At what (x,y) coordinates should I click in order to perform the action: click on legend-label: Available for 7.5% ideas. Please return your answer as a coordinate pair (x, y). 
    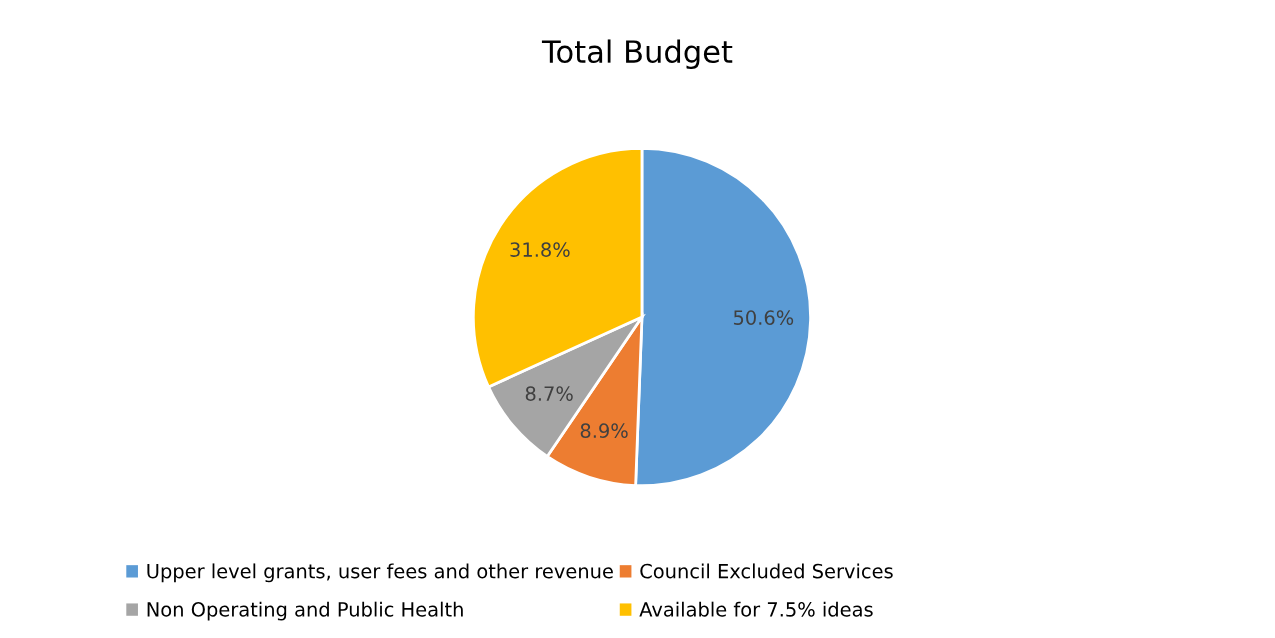
    Looking at the image, I should click on (756, 609).